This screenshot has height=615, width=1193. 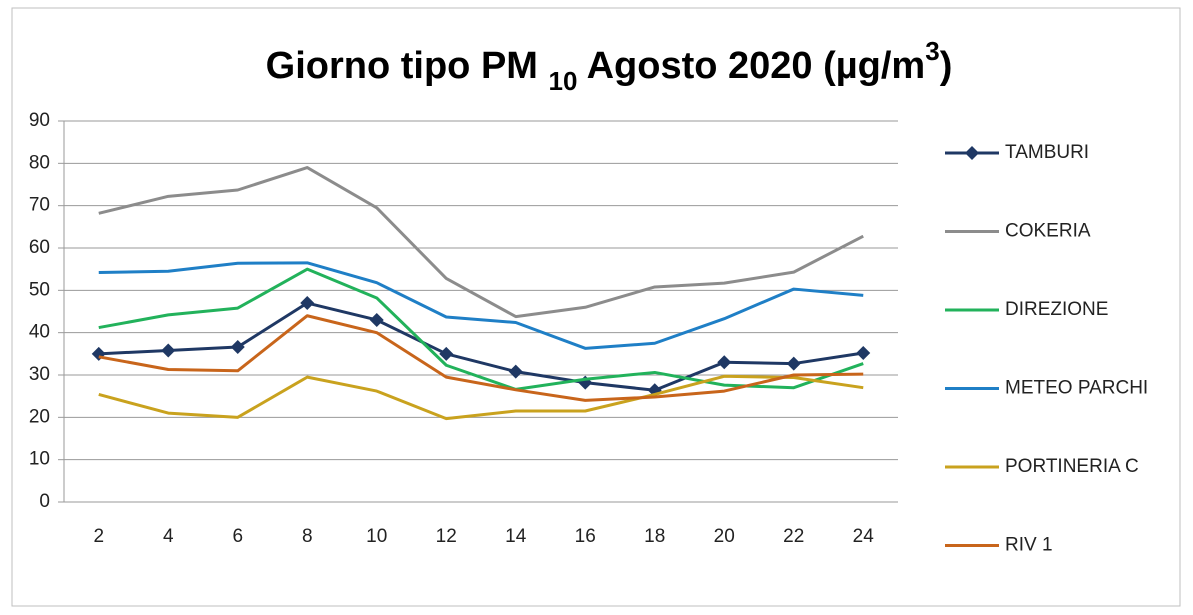 I want to click on legend-label: DIREZIONE, so click(x=1056, y=309).